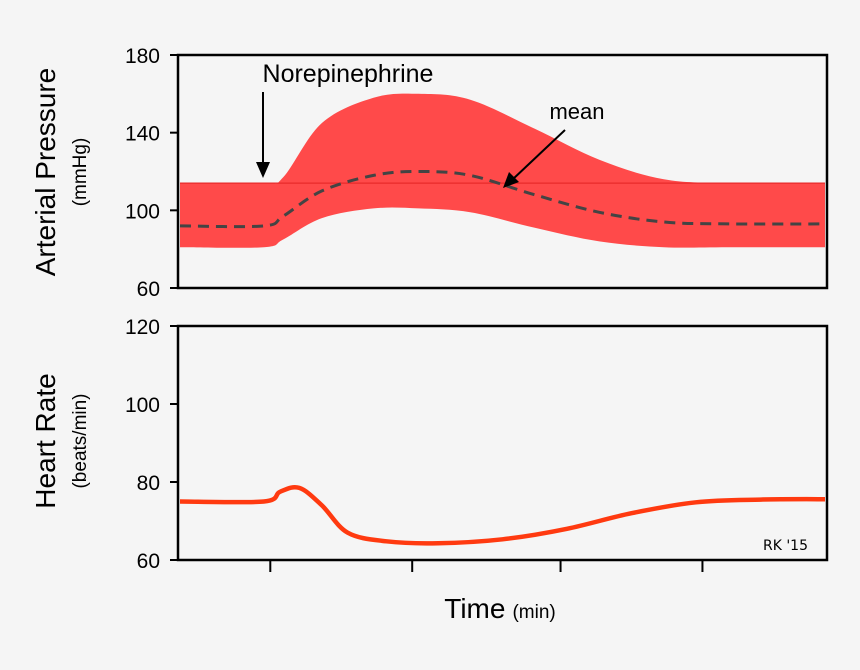 The height and width of the screenshot is (670, 860). What do you see at coordinates (45, 440) in the screenshot?
I see `heart-rate-ylabel: Heart Rate` at bounding box center [45, 440].